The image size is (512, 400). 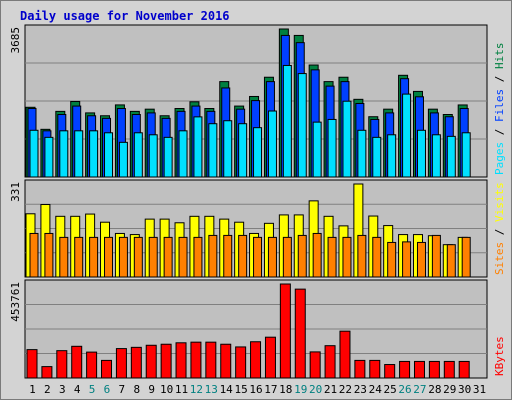 I want to click on x-tick-label: 21, so click(x=330, y=389).